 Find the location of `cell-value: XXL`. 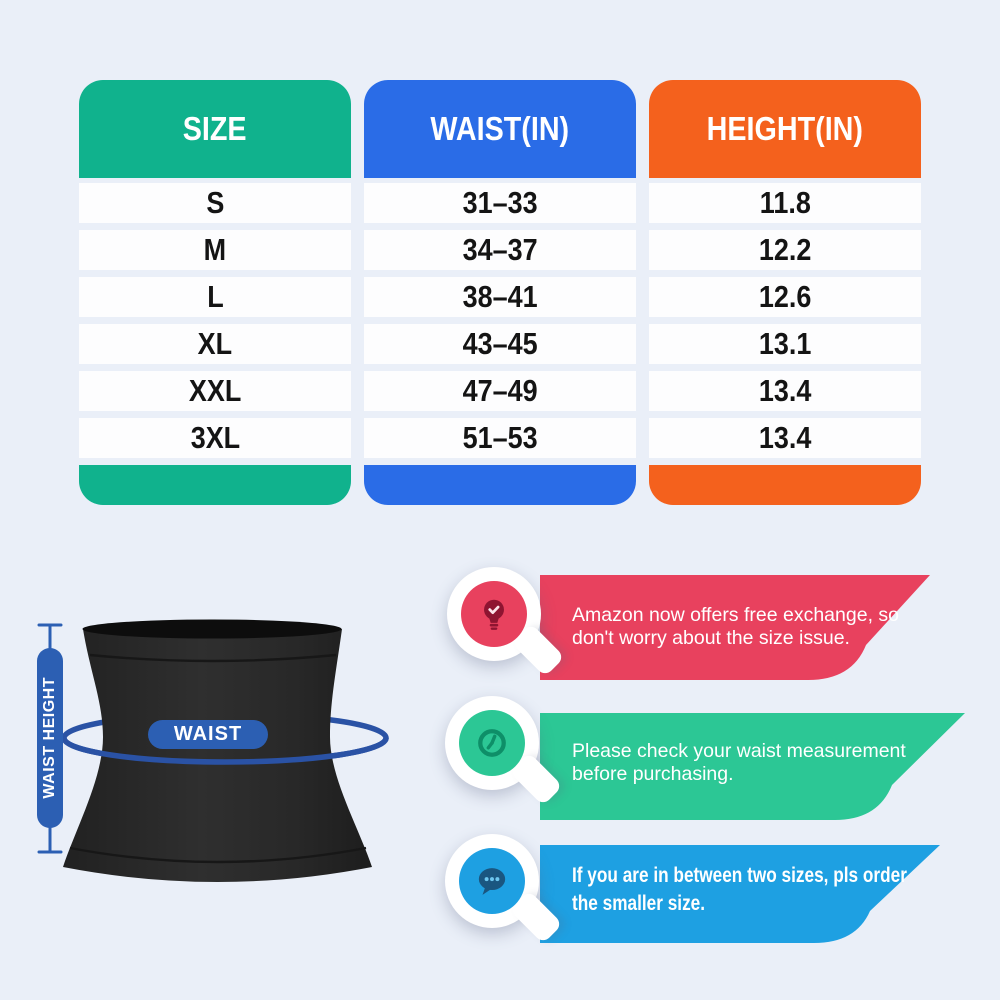

cell-value: XXL is located at coordinates (215, 390).